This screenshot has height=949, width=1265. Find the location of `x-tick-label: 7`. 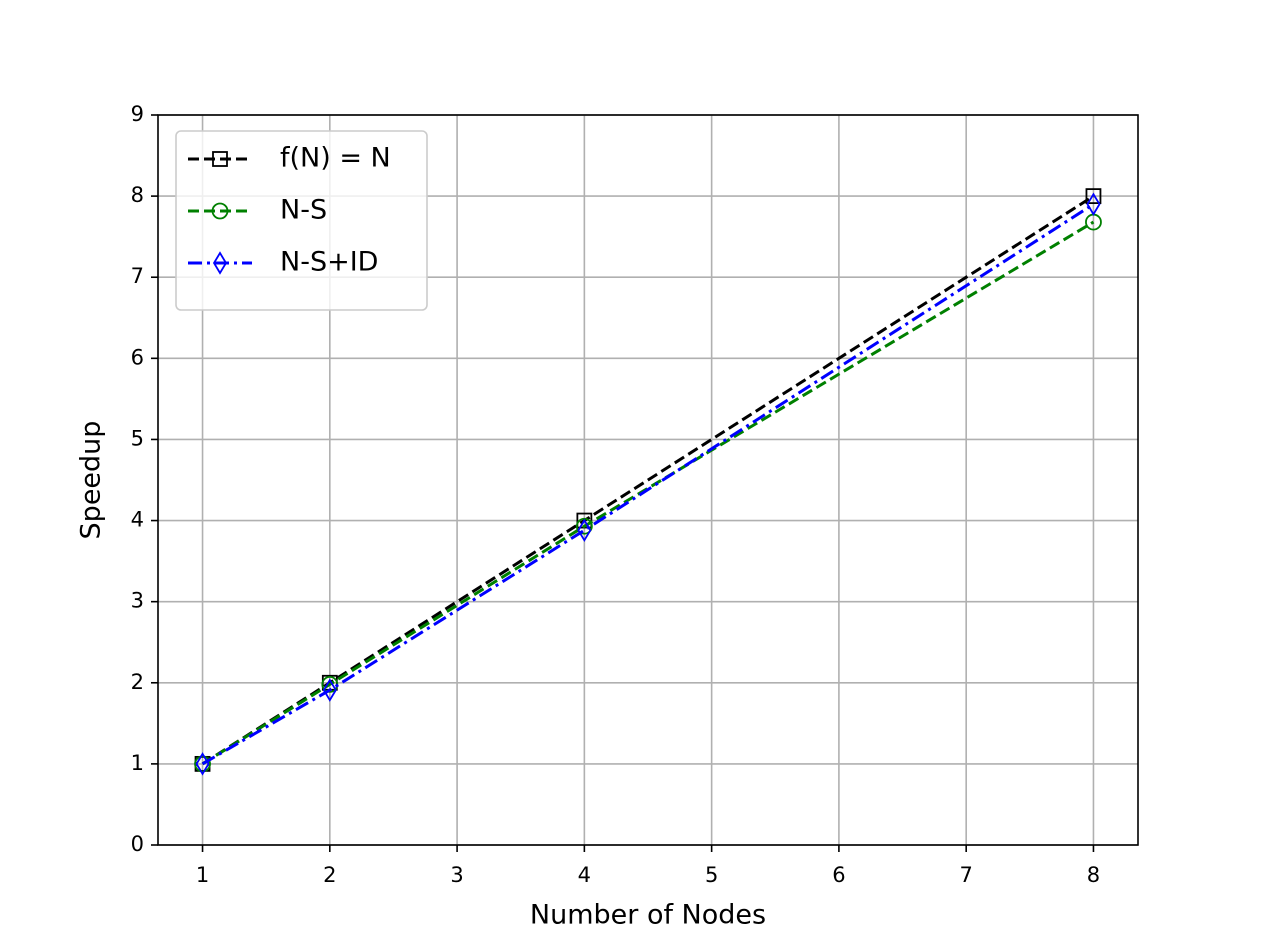

x-tick-label: 7 is located at coordinates (965, 875).